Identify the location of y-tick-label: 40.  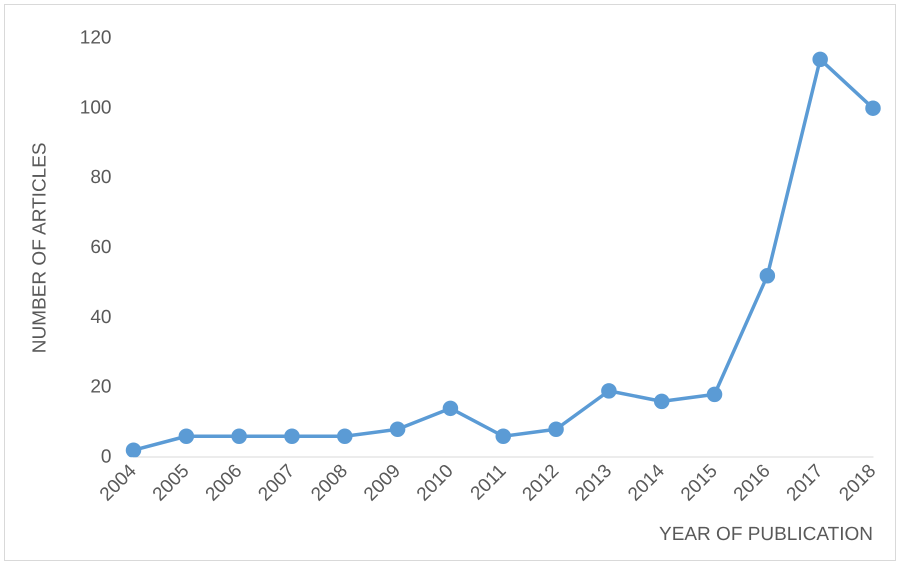
(101, 317).